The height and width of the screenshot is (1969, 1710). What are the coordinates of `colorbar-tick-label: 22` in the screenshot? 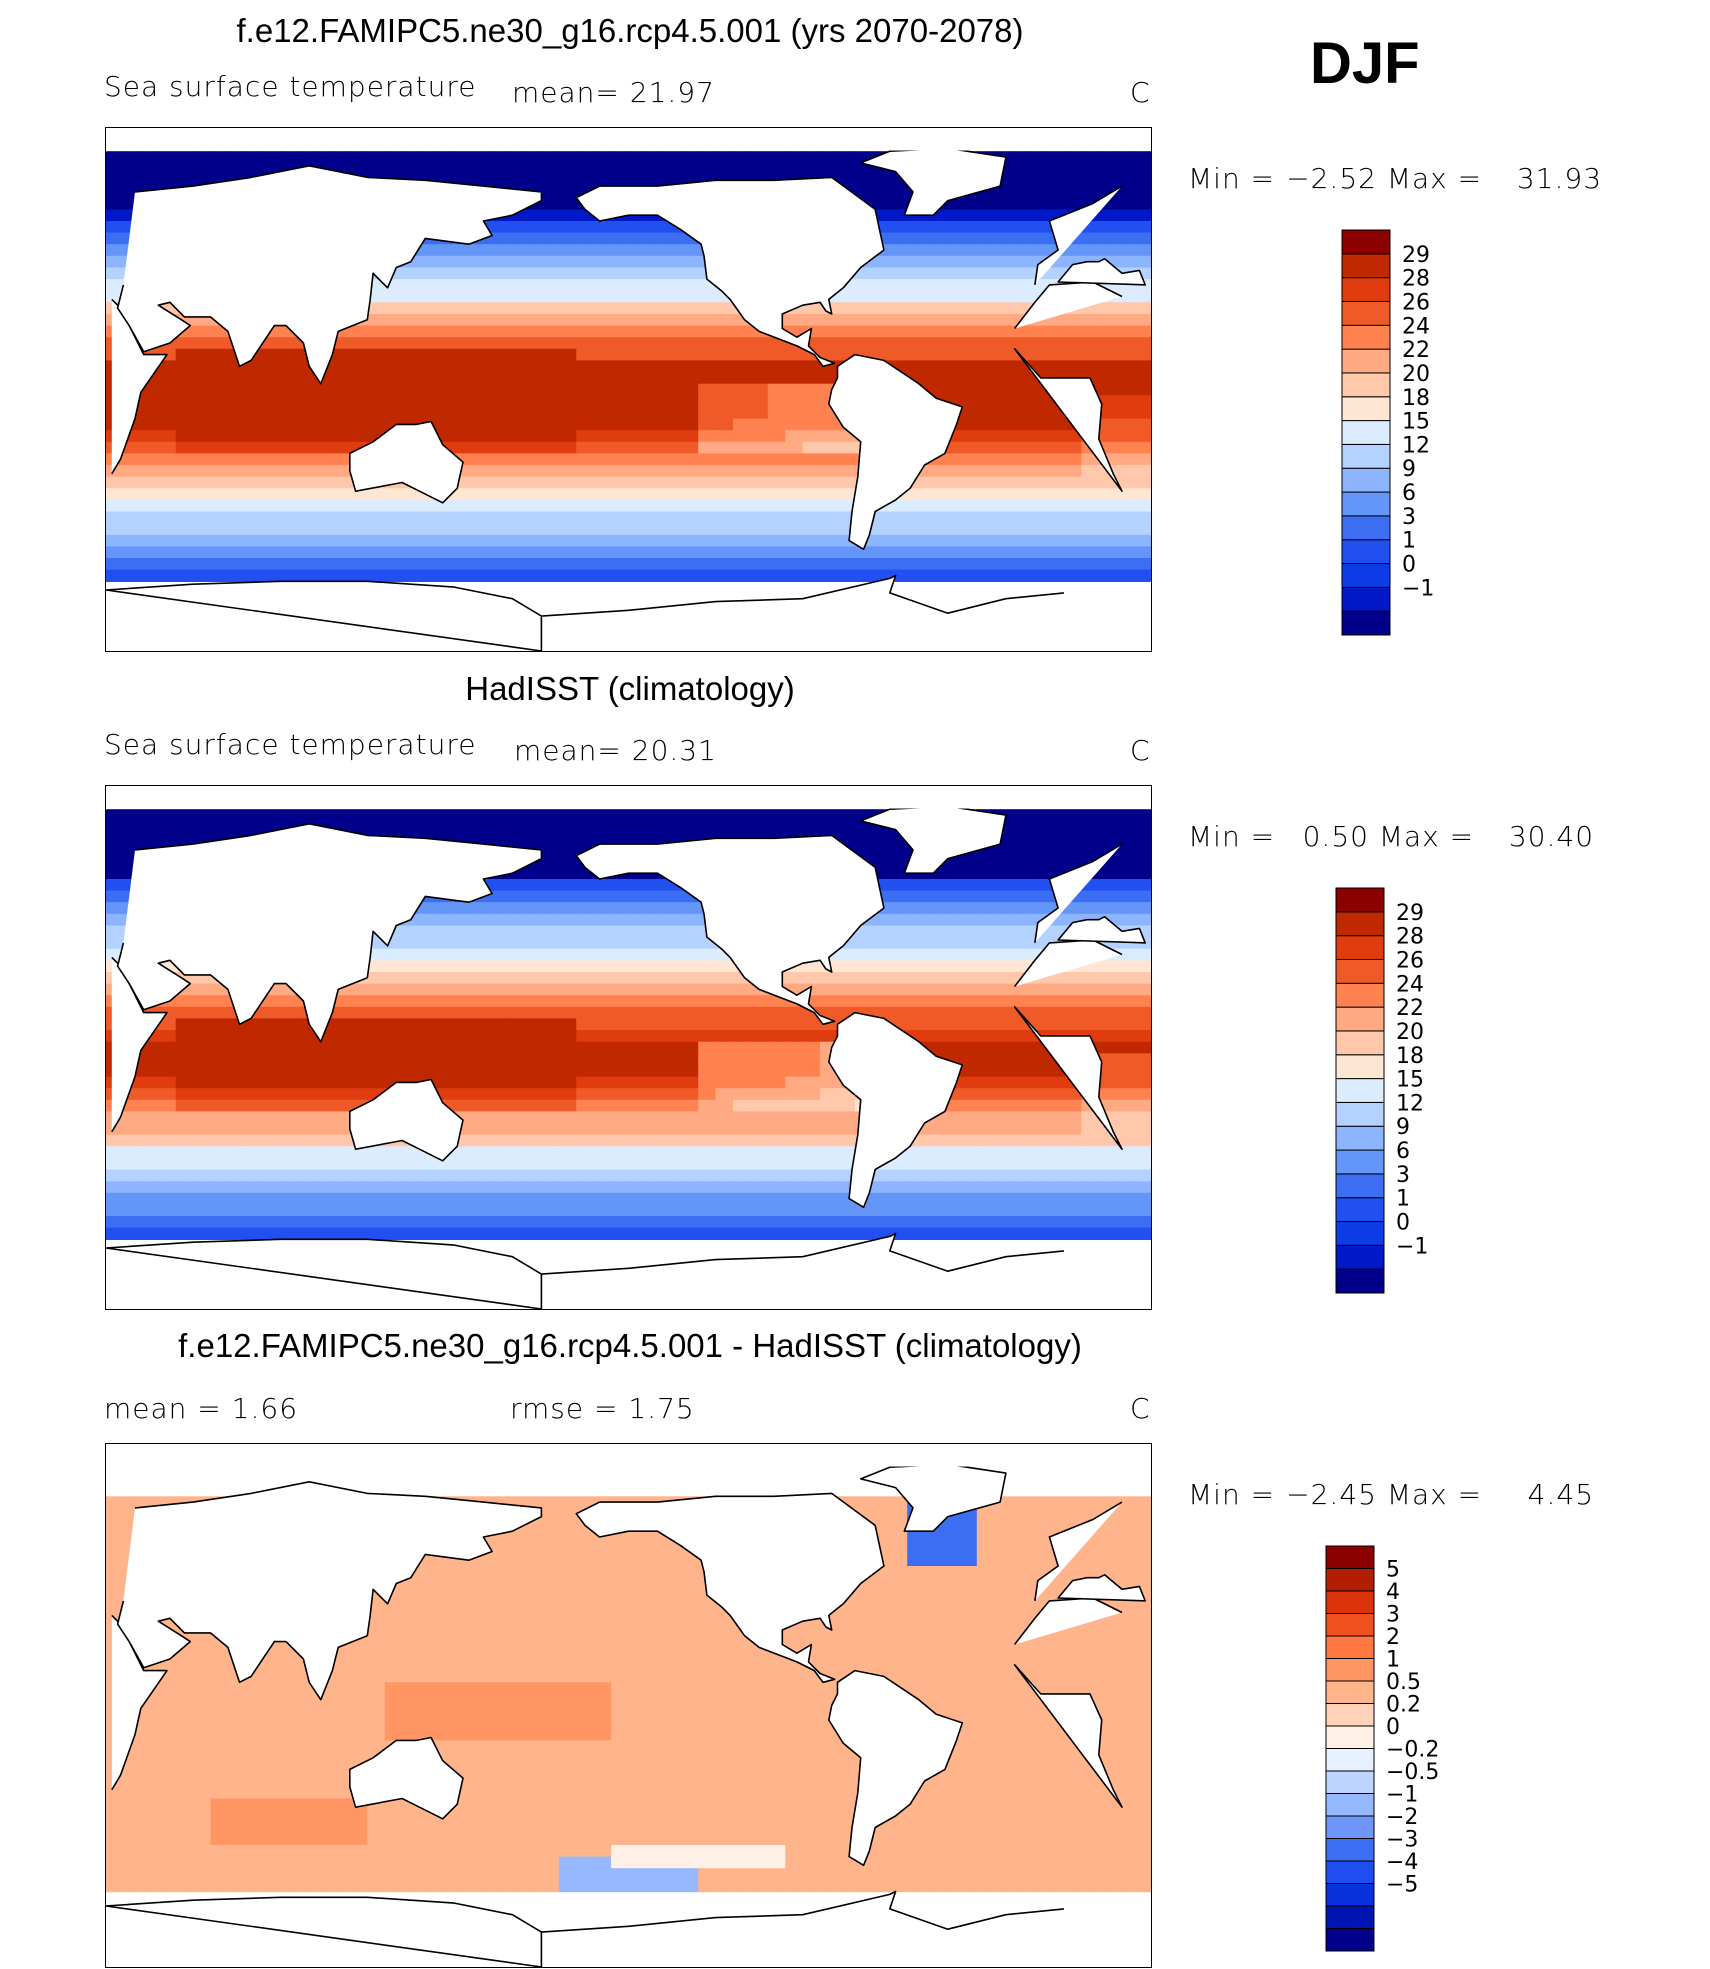 It's located at (1410, 1008).